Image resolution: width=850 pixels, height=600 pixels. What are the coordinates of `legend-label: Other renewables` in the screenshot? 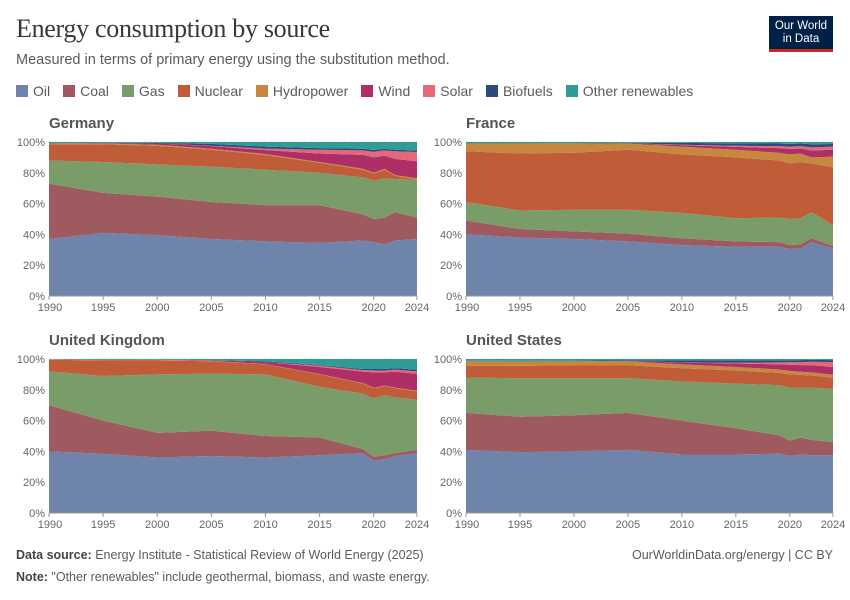 It's located at (638, 91).